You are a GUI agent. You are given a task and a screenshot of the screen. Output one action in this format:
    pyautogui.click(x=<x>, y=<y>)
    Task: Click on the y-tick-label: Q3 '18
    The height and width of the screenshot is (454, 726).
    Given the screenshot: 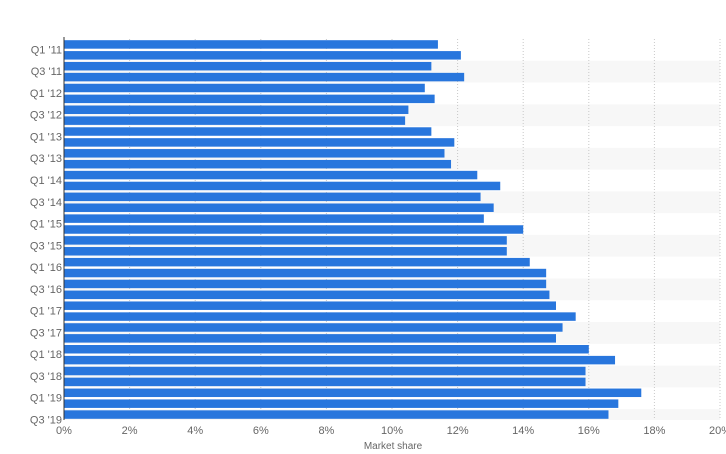 What is the action you would take?
    pyautogui.click(x=46, y=377)
    